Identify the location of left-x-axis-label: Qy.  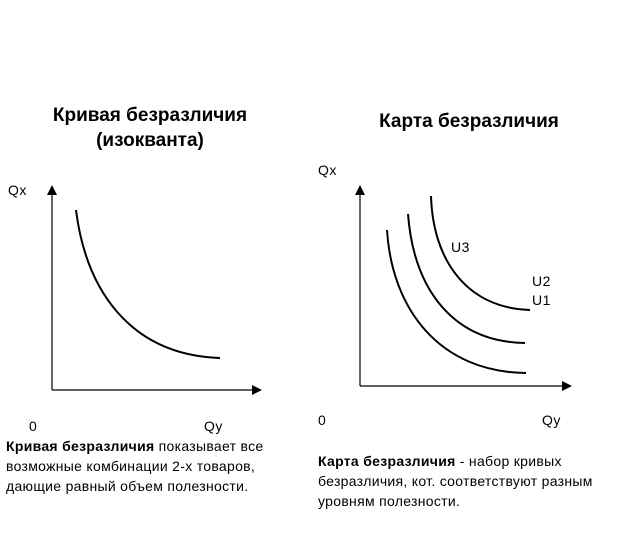
(213, 426).